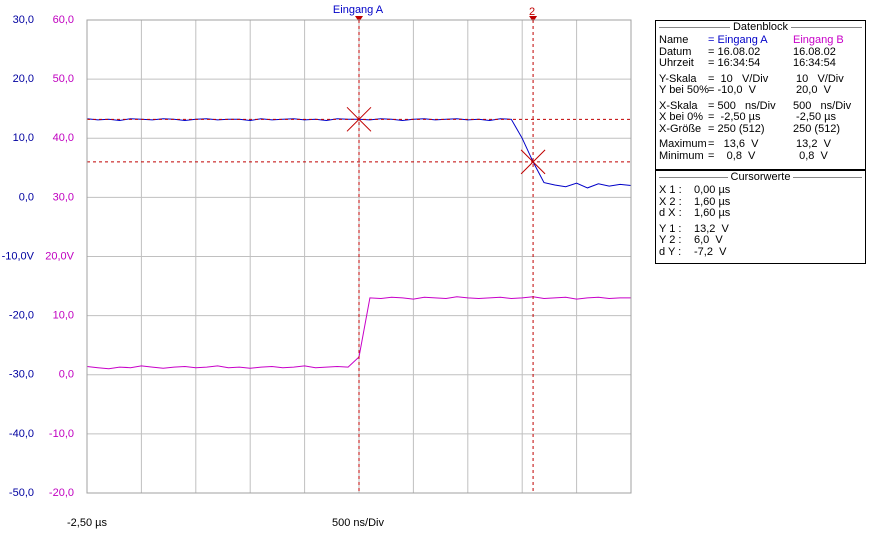 The height and width of the screenshot is (536, 870). Describe the element at coordinates (812, 90) in the screenshot. I see `cell: 20,0 V` at that location.